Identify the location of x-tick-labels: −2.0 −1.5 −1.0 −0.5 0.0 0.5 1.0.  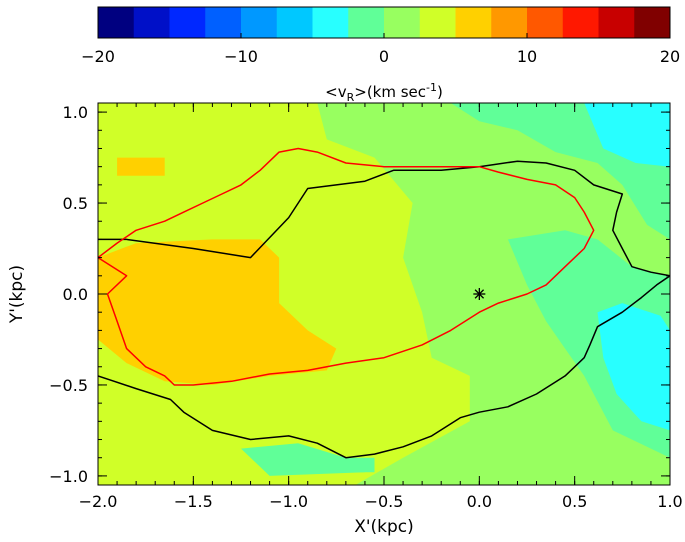
(381, 501).